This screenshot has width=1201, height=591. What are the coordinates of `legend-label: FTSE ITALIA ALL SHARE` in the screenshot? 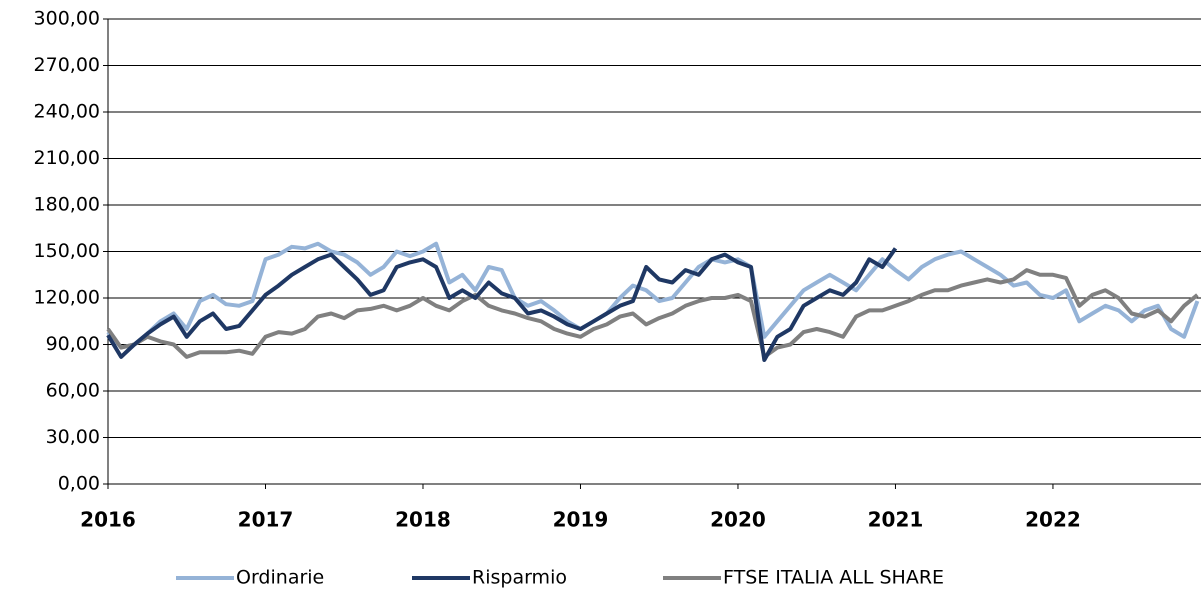 It's located at (833, 578).